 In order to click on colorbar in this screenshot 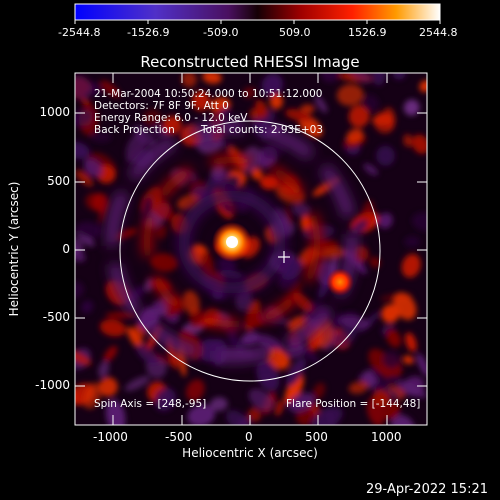, I will do `click(257, 12)`.